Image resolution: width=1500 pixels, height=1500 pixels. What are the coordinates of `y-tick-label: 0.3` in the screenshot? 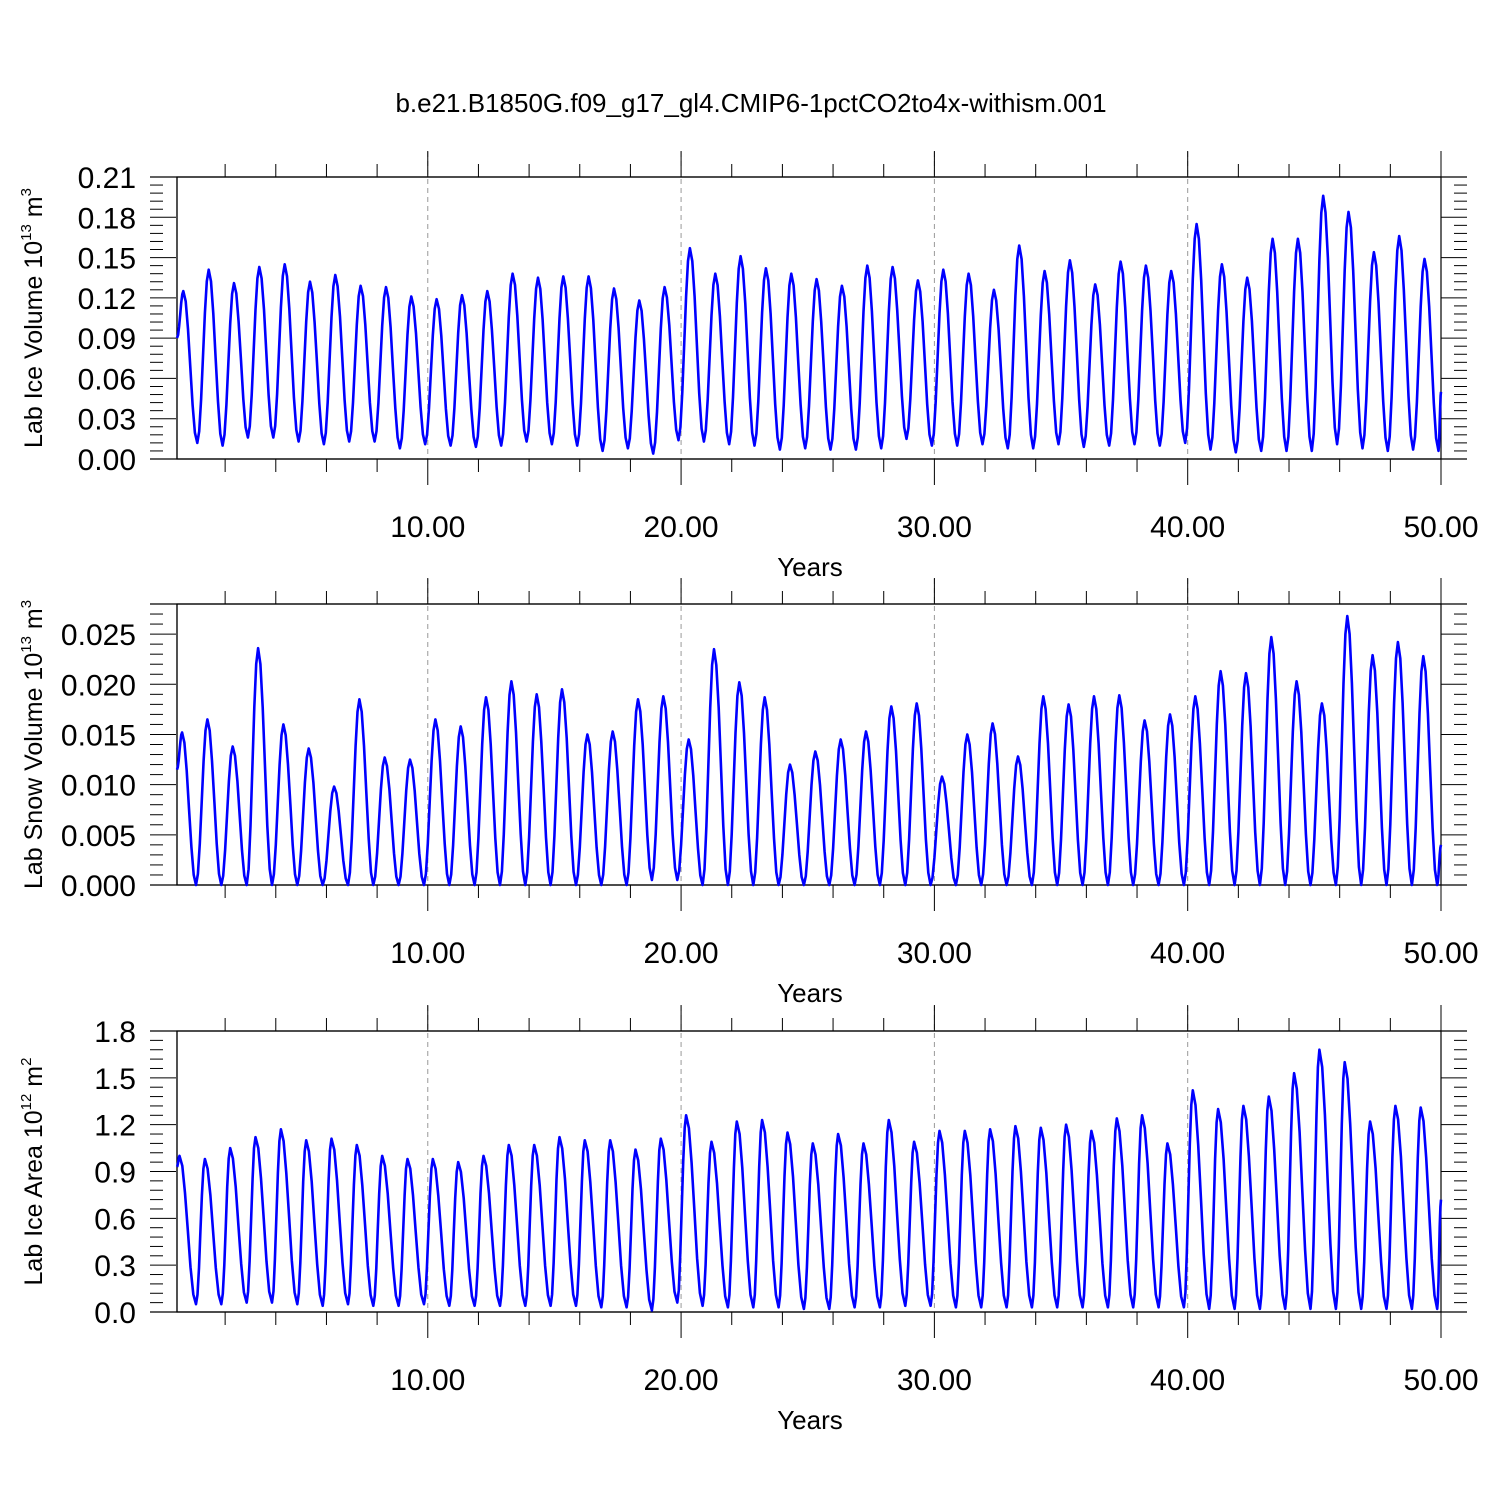 It's located at (115, 1266).